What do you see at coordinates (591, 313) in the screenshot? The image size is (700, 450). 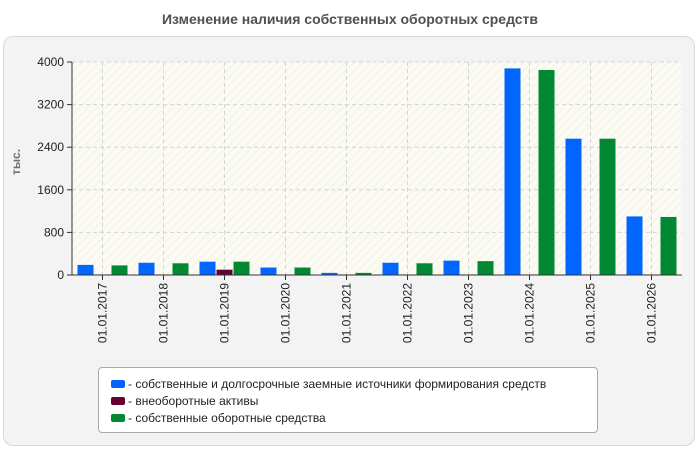 I see `x-tick-label: 01.01.2025` at bounding box center [591, 313].